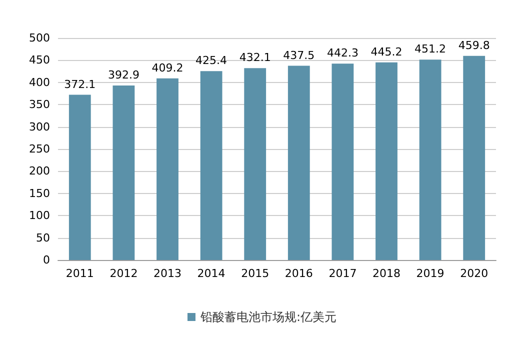  Describe the element at coordinates (342, 273) in the screenshot. I see `x-tick-label: 2017` at that location.